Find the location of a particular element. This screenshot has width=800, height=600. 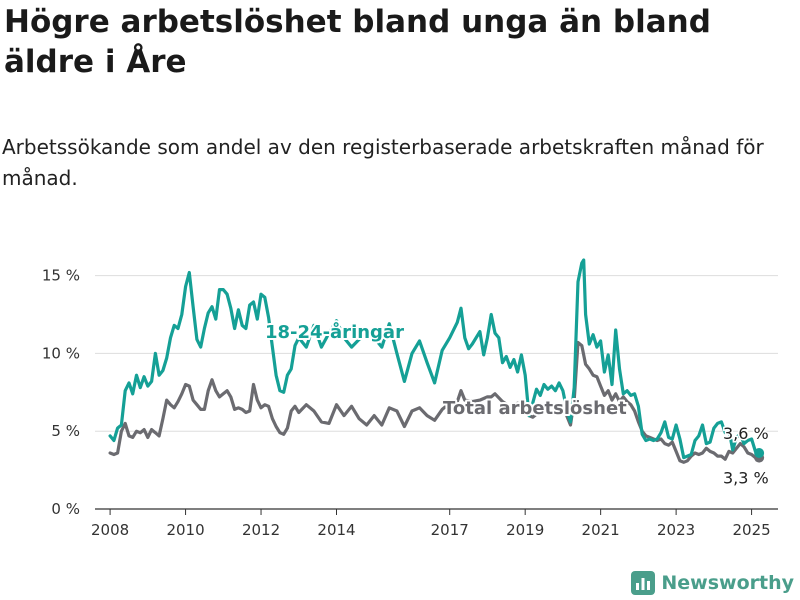

x-tick-label: 2025 is located at coordinates (751, 530).